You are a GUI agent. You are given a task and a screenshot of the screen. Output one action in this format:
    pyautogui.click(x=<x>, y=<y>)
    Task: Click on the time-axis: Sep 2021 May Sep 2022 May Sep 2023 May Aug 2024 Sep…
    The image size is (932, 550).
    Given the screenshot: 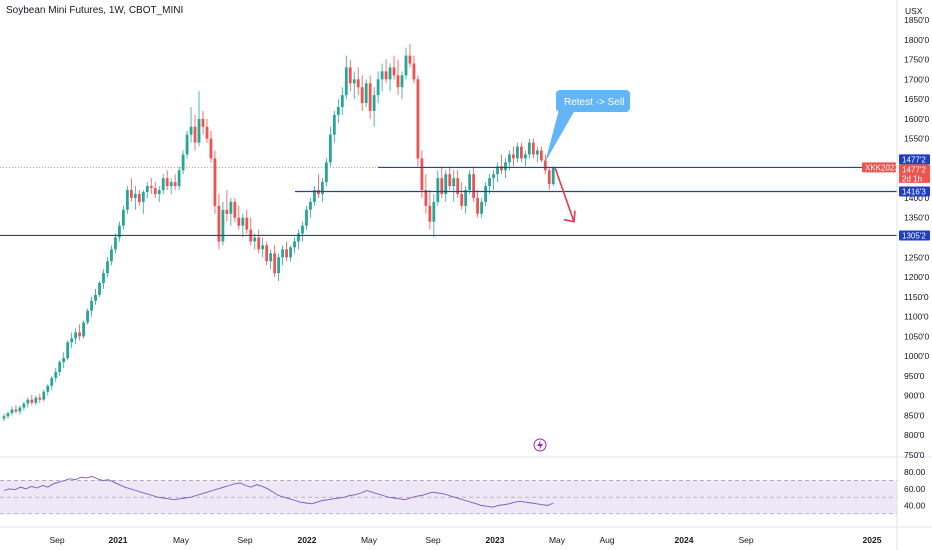 What is the action you would take?
    pyautogui.click(x=465, y=540)
    